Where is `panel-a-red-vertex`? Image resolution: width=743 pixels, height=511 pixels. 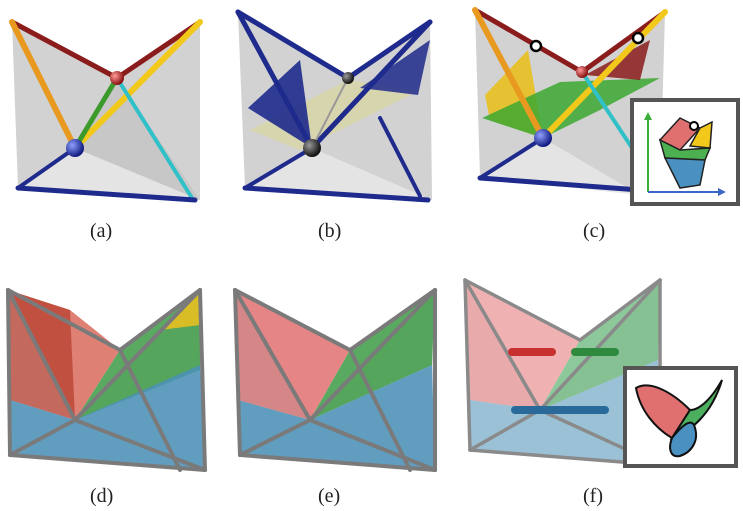
panel-a-red-vertex is located at coordinates (117, 78).